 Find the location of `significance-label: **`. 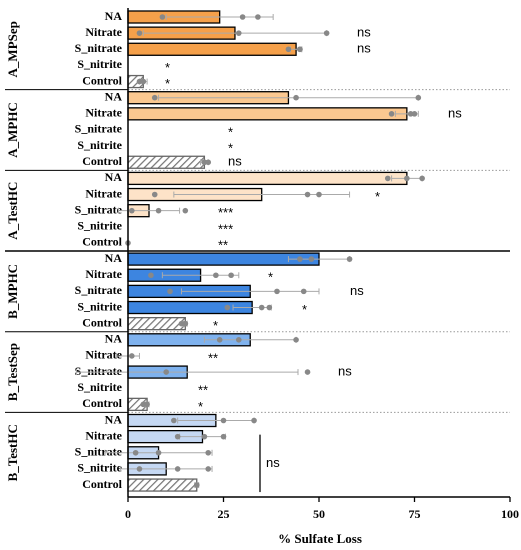

significance-label: ** is located at coordinates (203, 390).